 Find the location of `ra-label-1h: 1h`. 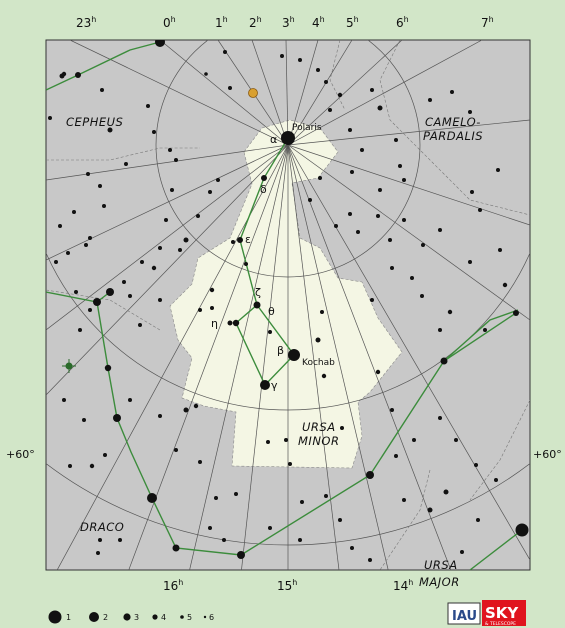

ra-label-1h: 1h is located at coordinates (221, 22).